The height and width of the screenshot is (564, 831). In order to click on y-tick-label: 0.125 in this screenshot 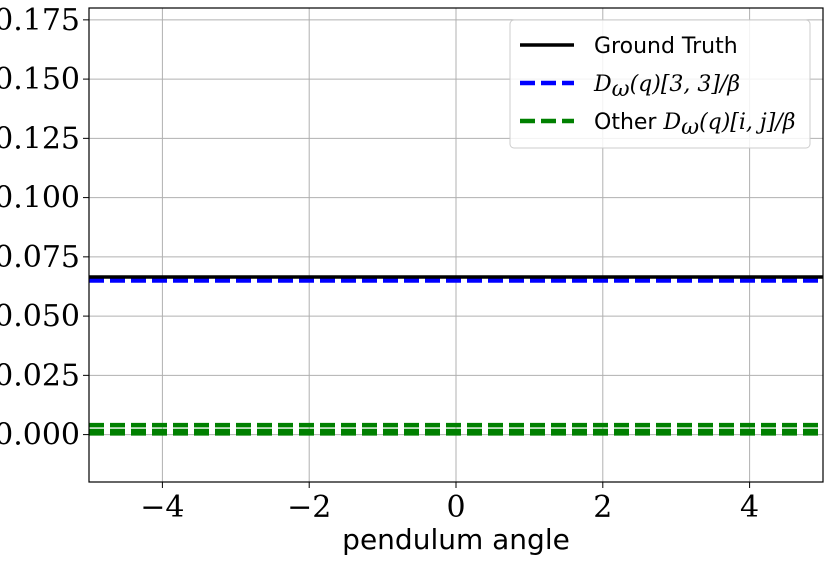, I will do `click(40, 138)`.